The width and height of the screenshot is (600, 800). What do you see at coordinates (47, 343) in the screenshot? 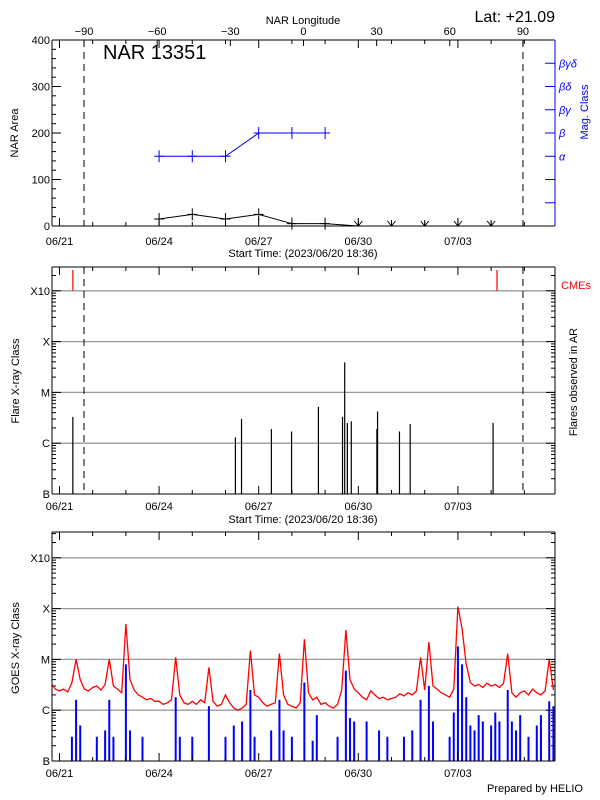
I see `flare-y-tick-label: X` at bounding box center [47, 343].